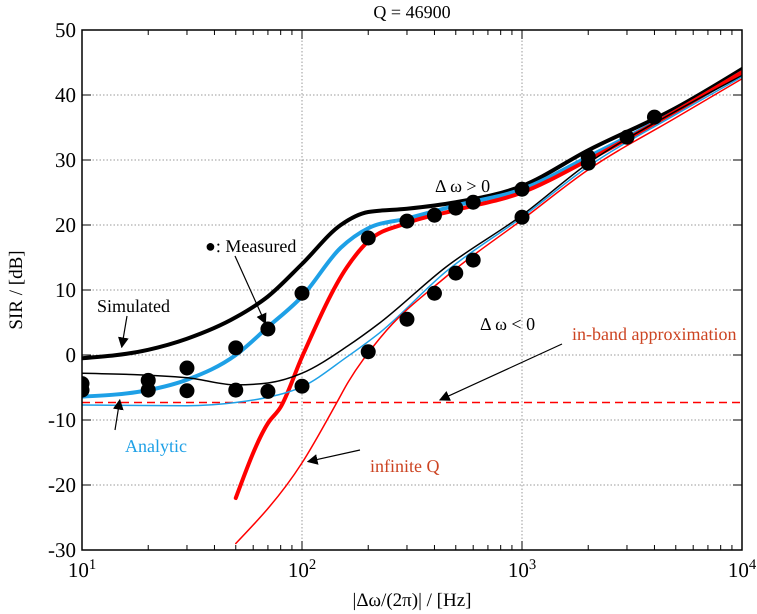  What do you see at coordinates (156, 446) in the screenshot?
I see `annotation: Analytic` at bounding box center [156, 446].